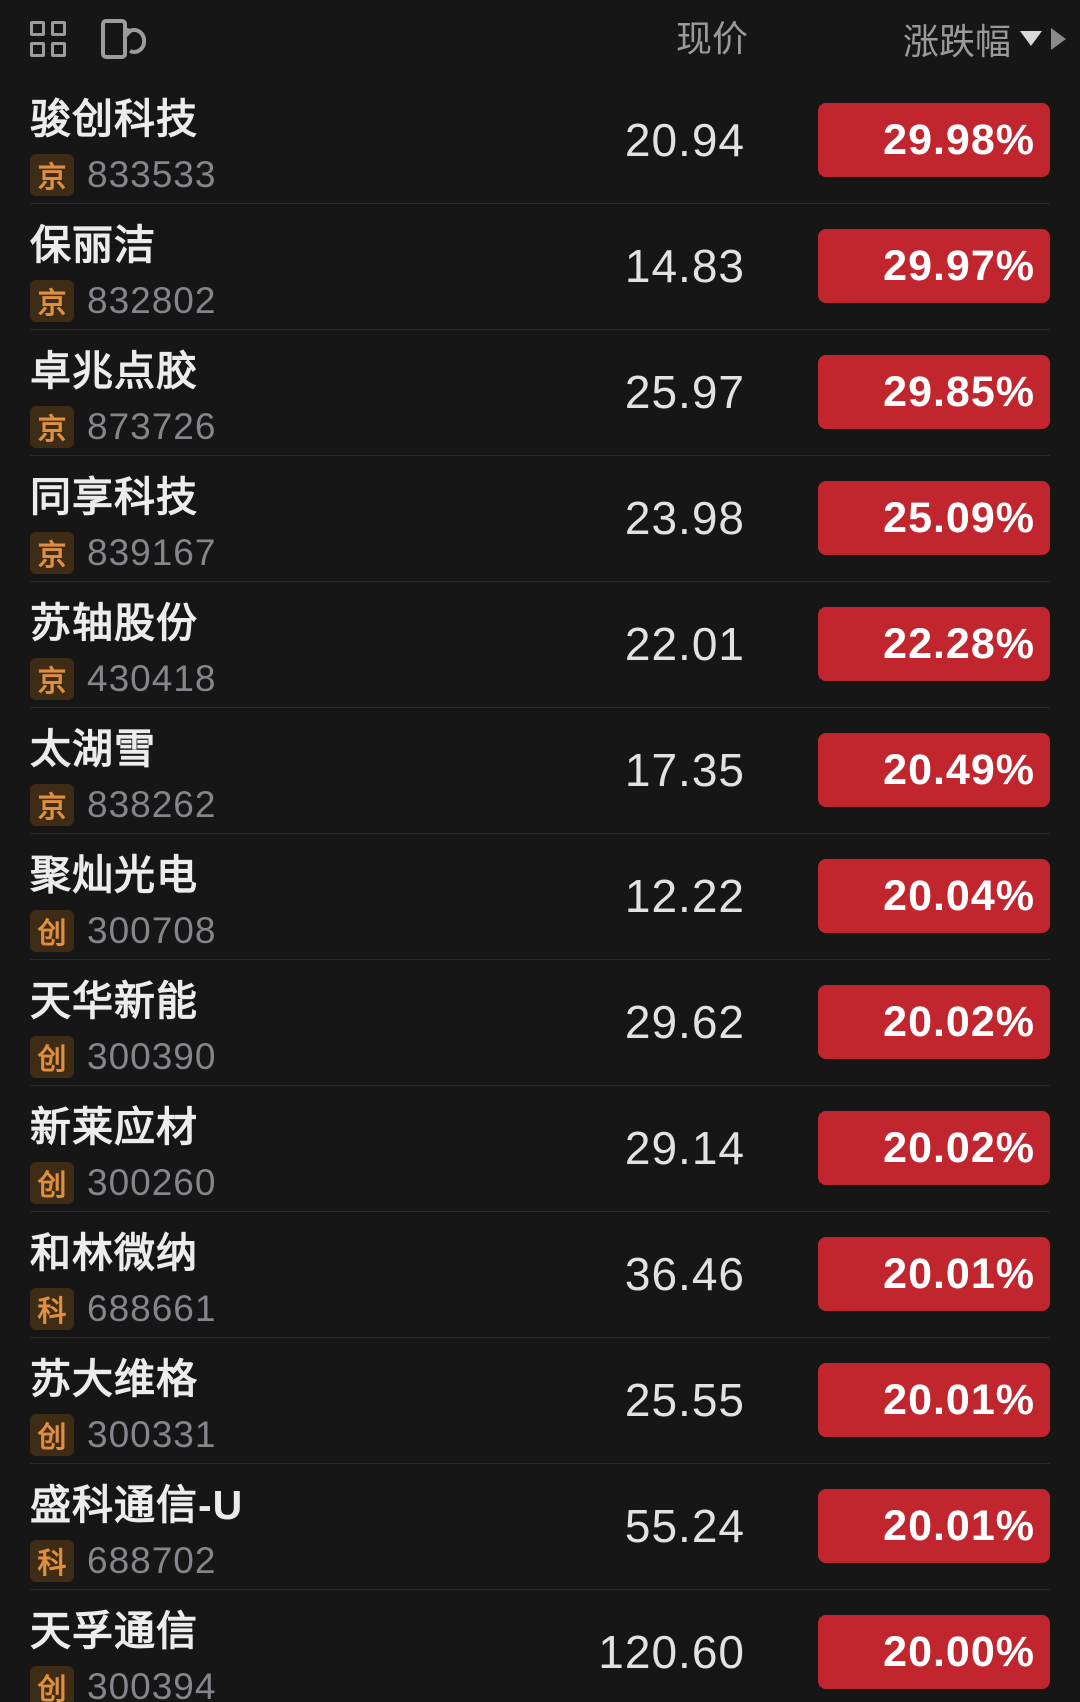 Image resolution: width=1080 pixels, height=1702 pixels. I want to click on stock-info: 苏大维格 创 300331, so click(267, 1400).